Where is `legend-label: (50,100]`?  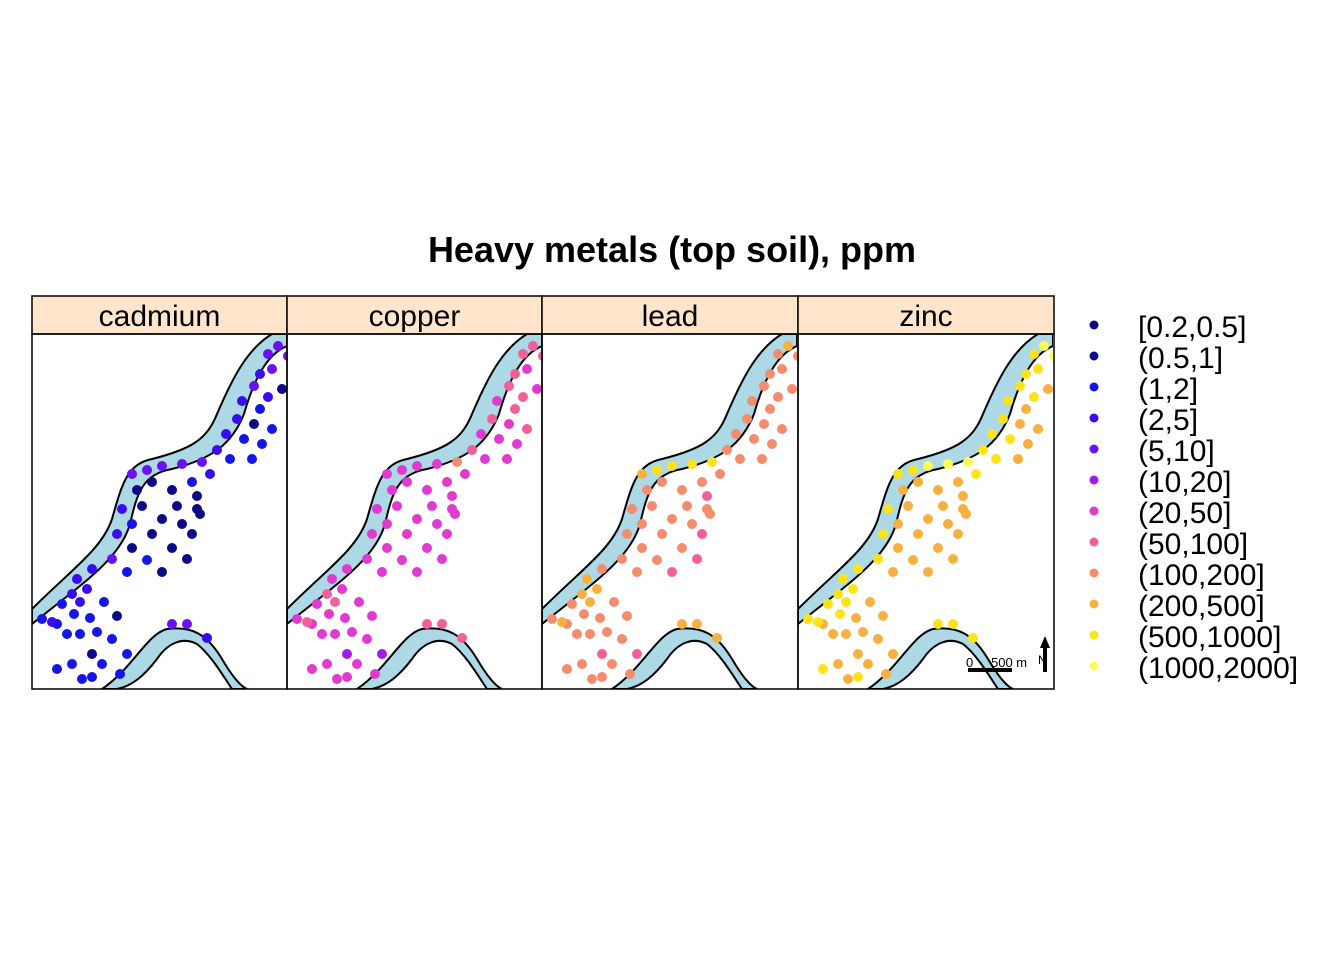
legend-label: (50,100] is located at coordinates (1193, 544).